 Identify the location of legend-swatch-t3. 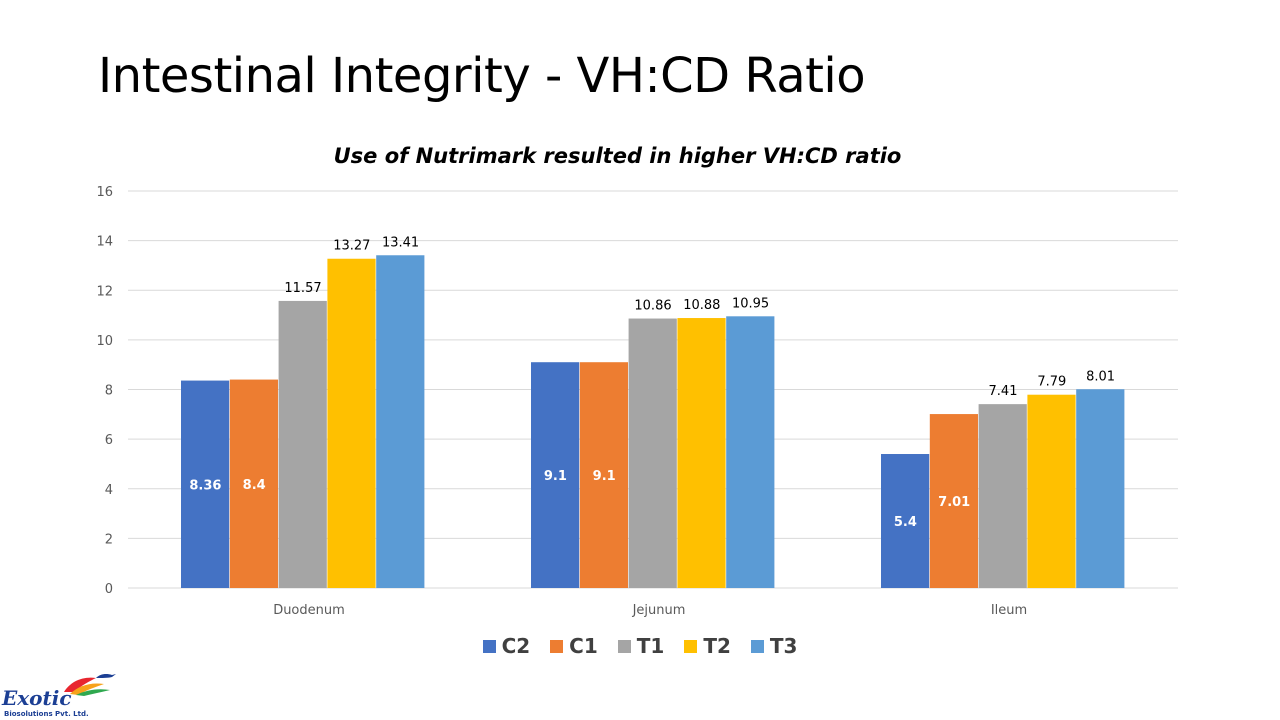
(757, 646).